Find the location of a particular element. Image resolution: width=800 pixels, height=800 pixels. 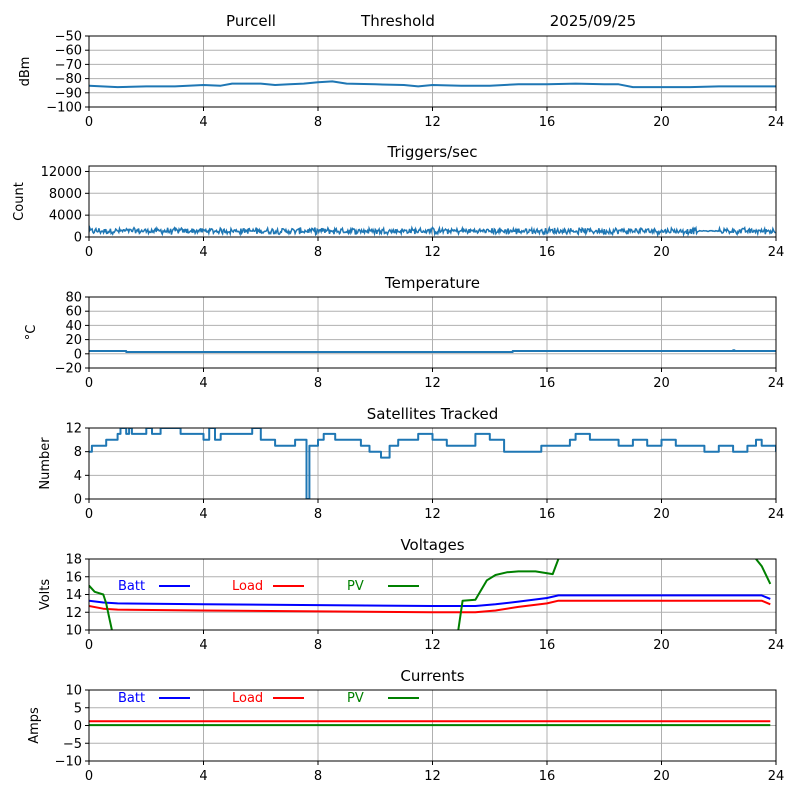

y-tick-label: −50 is located at coordinates (68, 37).